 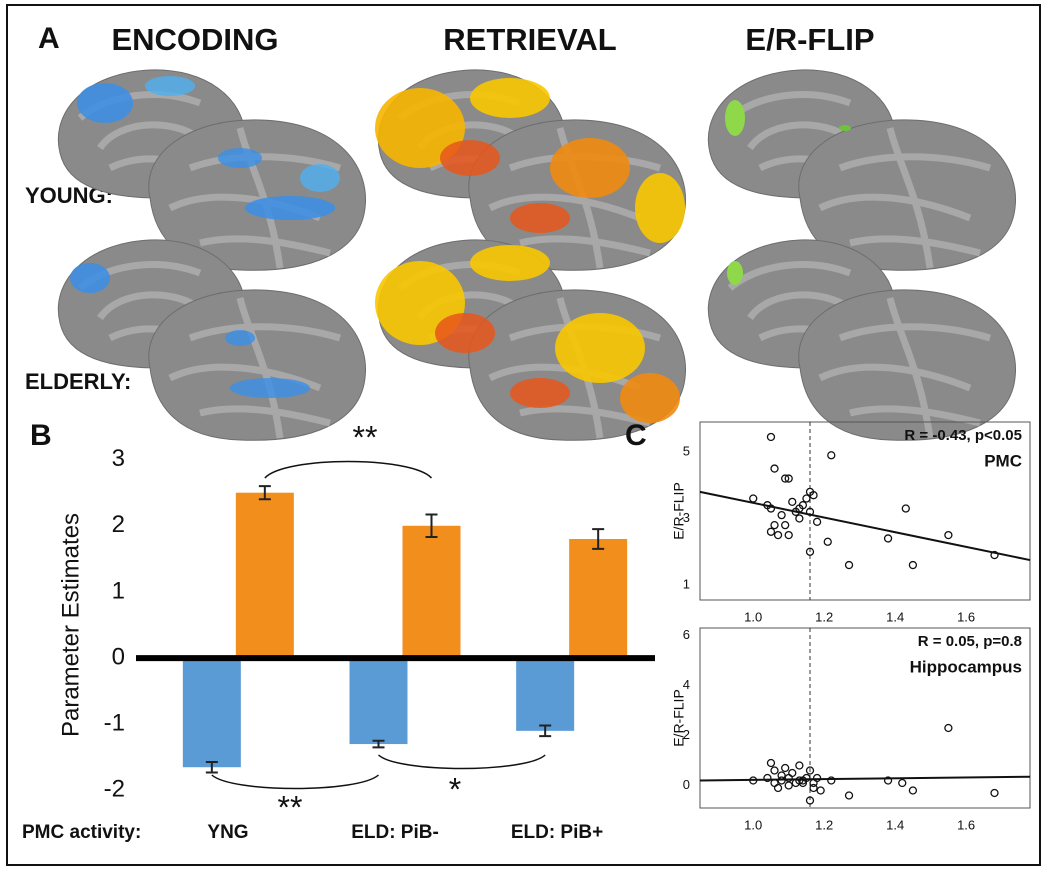 What do you see at coordinates (81, 832) in the screenshot?
I see `x-prefix: PMC activity:` at bounding box center [81, 832].